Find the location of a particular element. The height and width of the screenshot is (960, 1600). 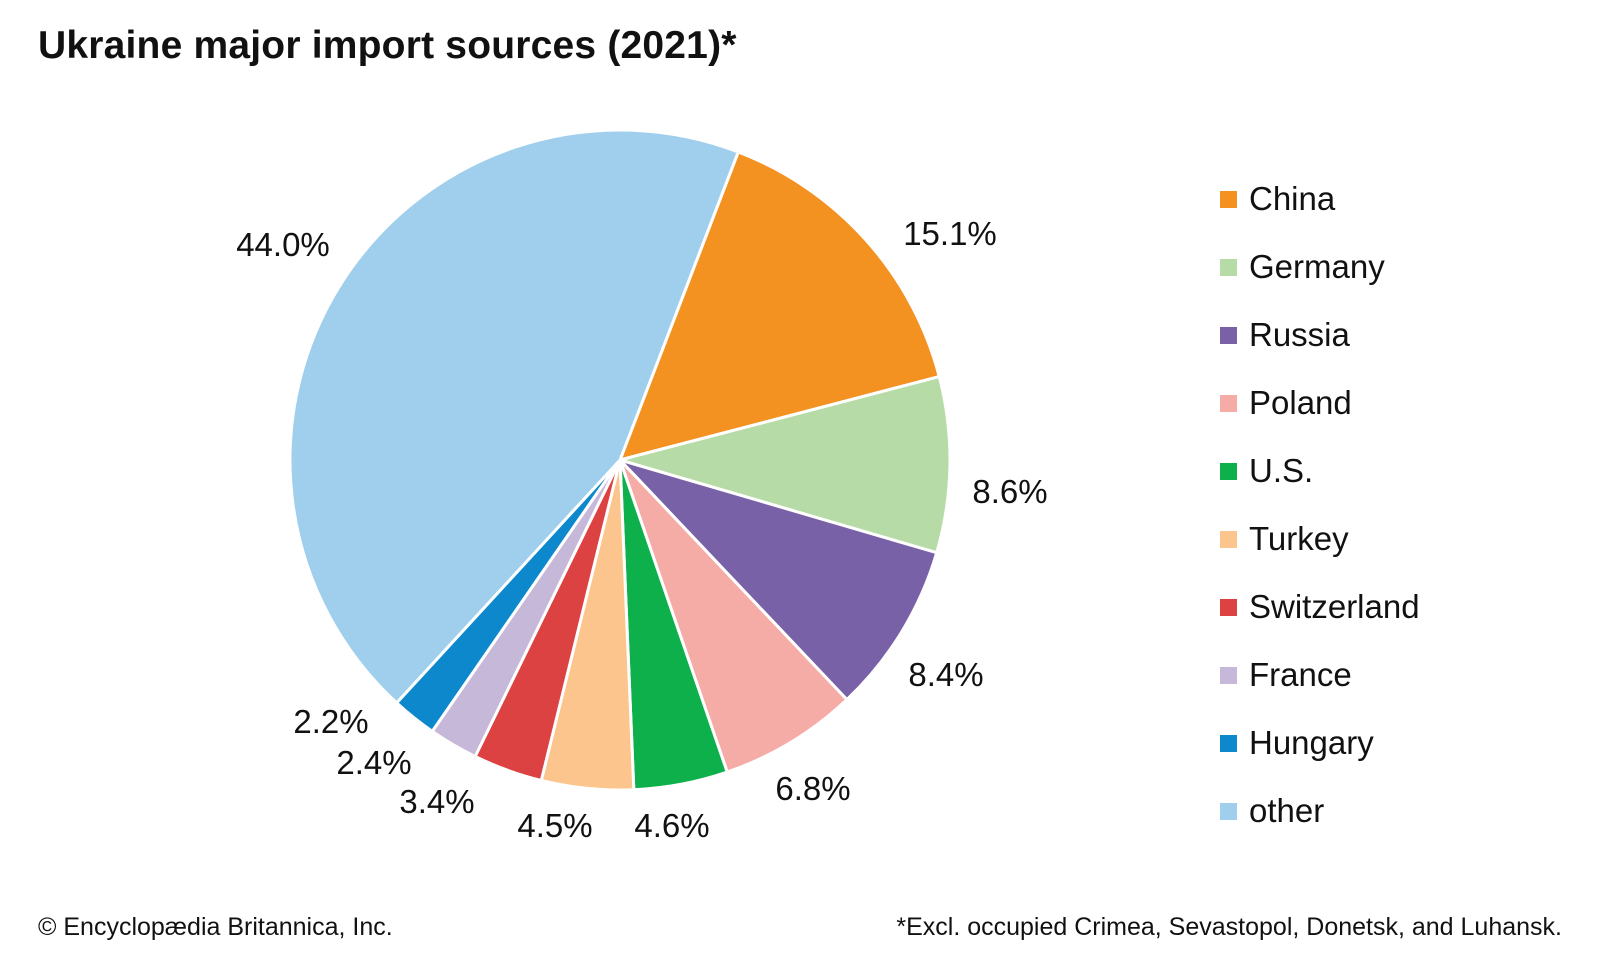

legend-item-hungary: Hungary is located at coordinates (1320, 743).